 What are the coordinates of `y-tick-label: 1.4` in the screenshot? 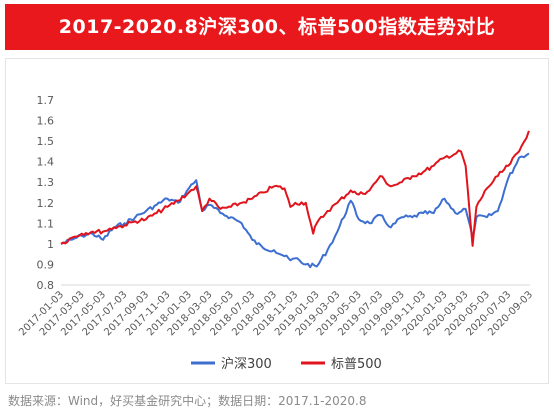 It's located at (46, 162).